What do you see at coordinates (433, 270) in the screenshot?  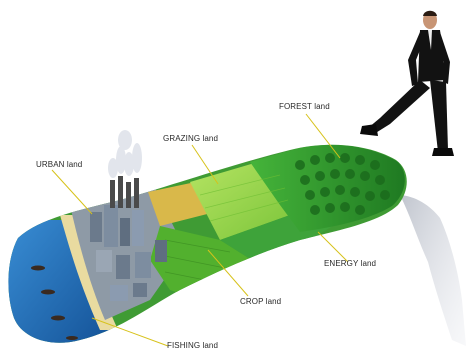 I see `man-shadow` at bounding box center [433, 270].